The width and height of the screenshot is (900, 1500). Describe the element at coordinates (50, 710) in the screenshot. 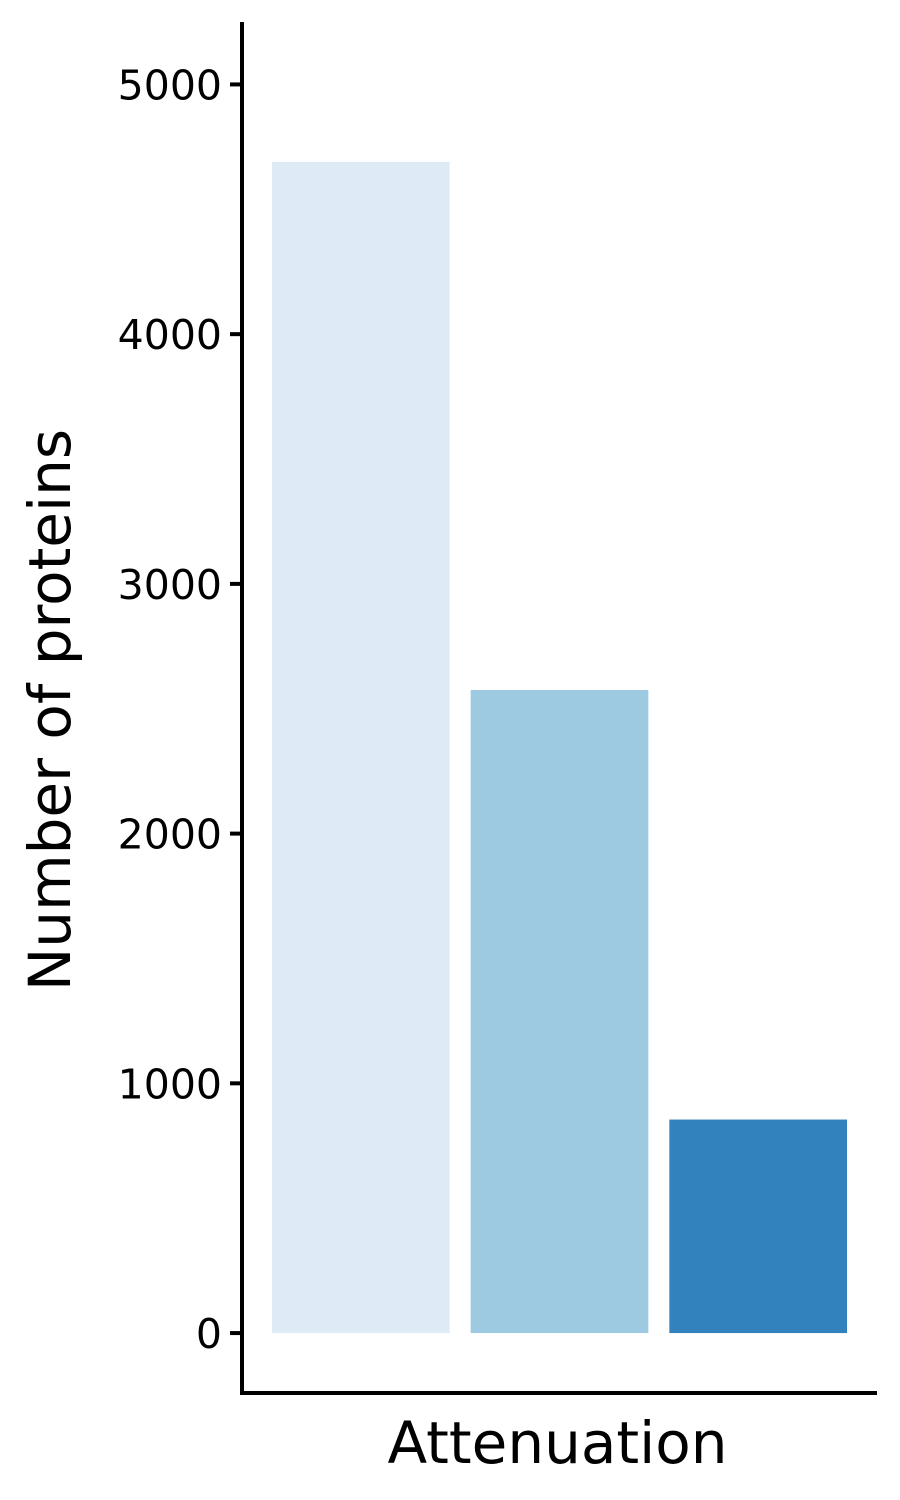

I see `y-axis-title: Number of proteins` at that location.